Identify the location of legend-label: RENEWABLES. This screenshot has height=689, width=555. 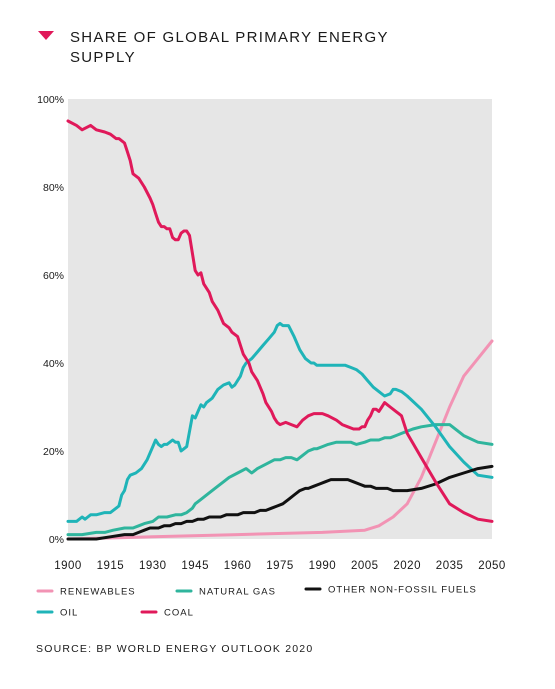
(98, 592).